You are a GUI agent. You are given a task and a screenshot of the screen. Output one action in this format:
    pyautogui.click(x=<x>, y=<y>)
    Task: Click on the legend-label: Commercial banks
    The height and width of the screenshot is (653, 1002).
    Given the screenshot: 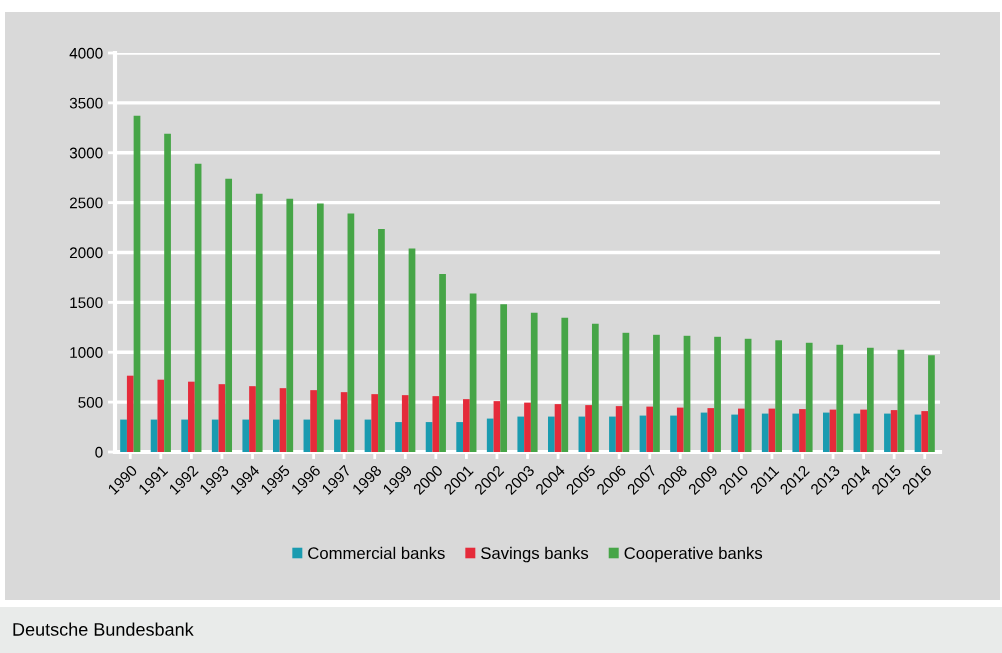 What is the action you would take?
    pyautogui.click(x=376, y=553)
    